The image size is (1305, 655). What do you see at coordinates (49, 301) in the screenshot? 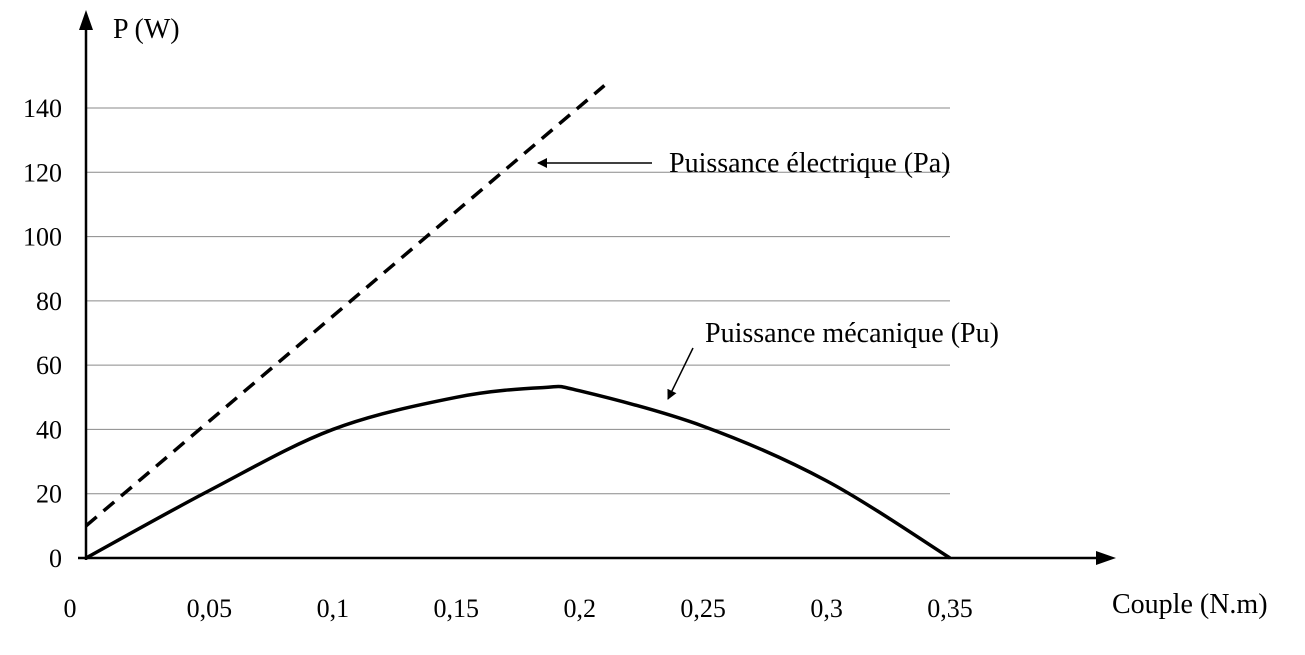
I see `y-tick-label: 80` at bounding box center [49, 301].